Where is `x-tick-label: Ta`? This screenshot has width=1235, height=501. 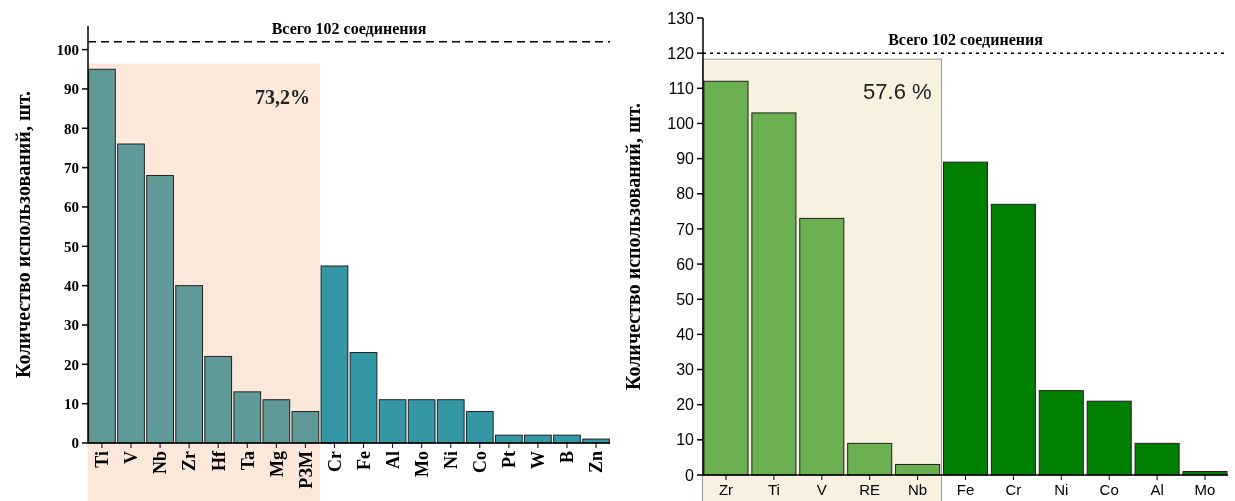 x-tick-label: Ta is located at coordinates (247, 461).